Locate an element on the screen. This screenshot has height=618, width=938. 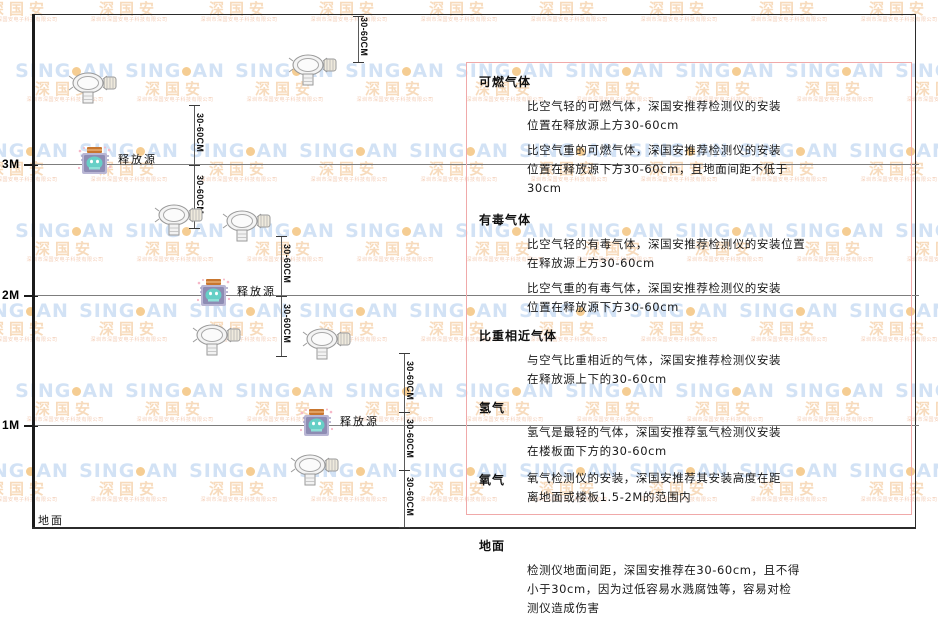
panel-text-line: 小于30cm，因为过低容易水溅腐蚀等，容易对检 is located at coordinates (659, 589).